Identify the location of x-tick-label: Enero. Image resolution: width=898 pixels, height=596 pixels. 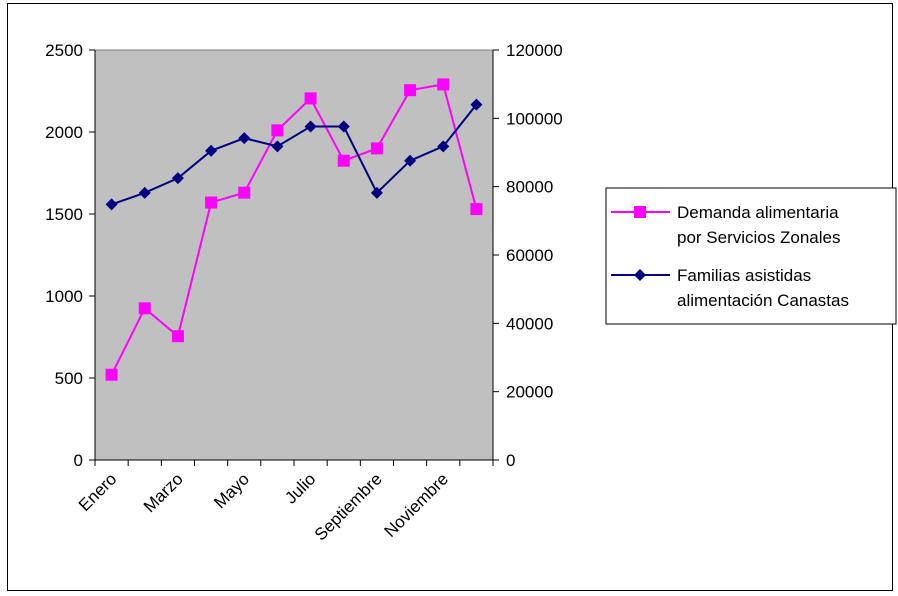
(98, 492).